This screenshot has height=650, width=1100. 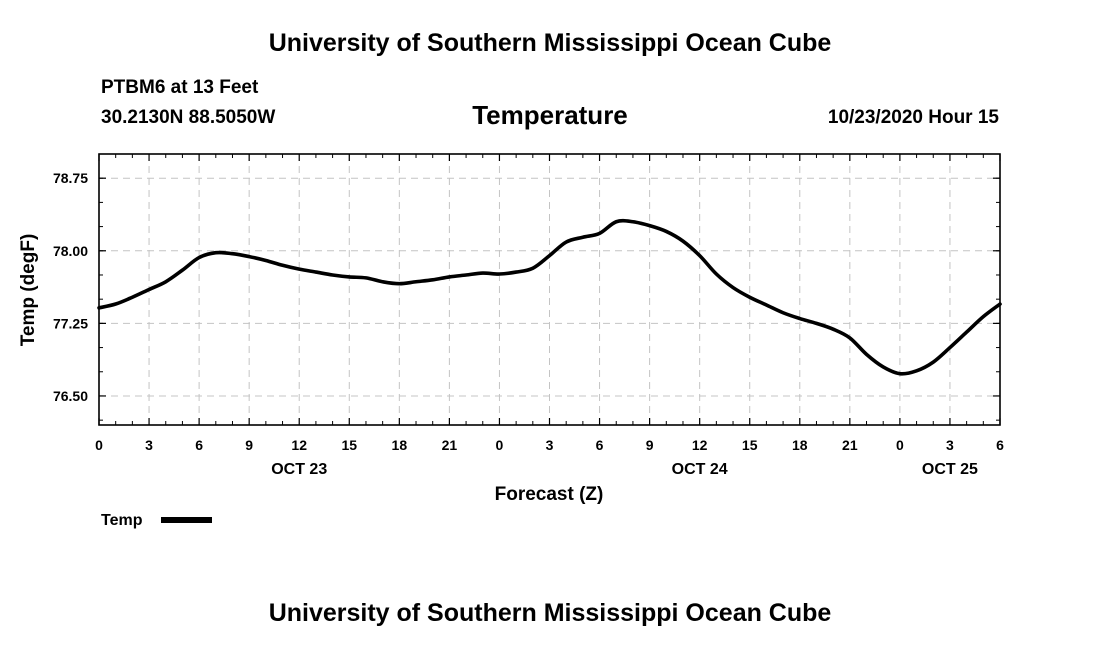 I want to click on y-tick-label: 78.00, so click(x=70, y=251).